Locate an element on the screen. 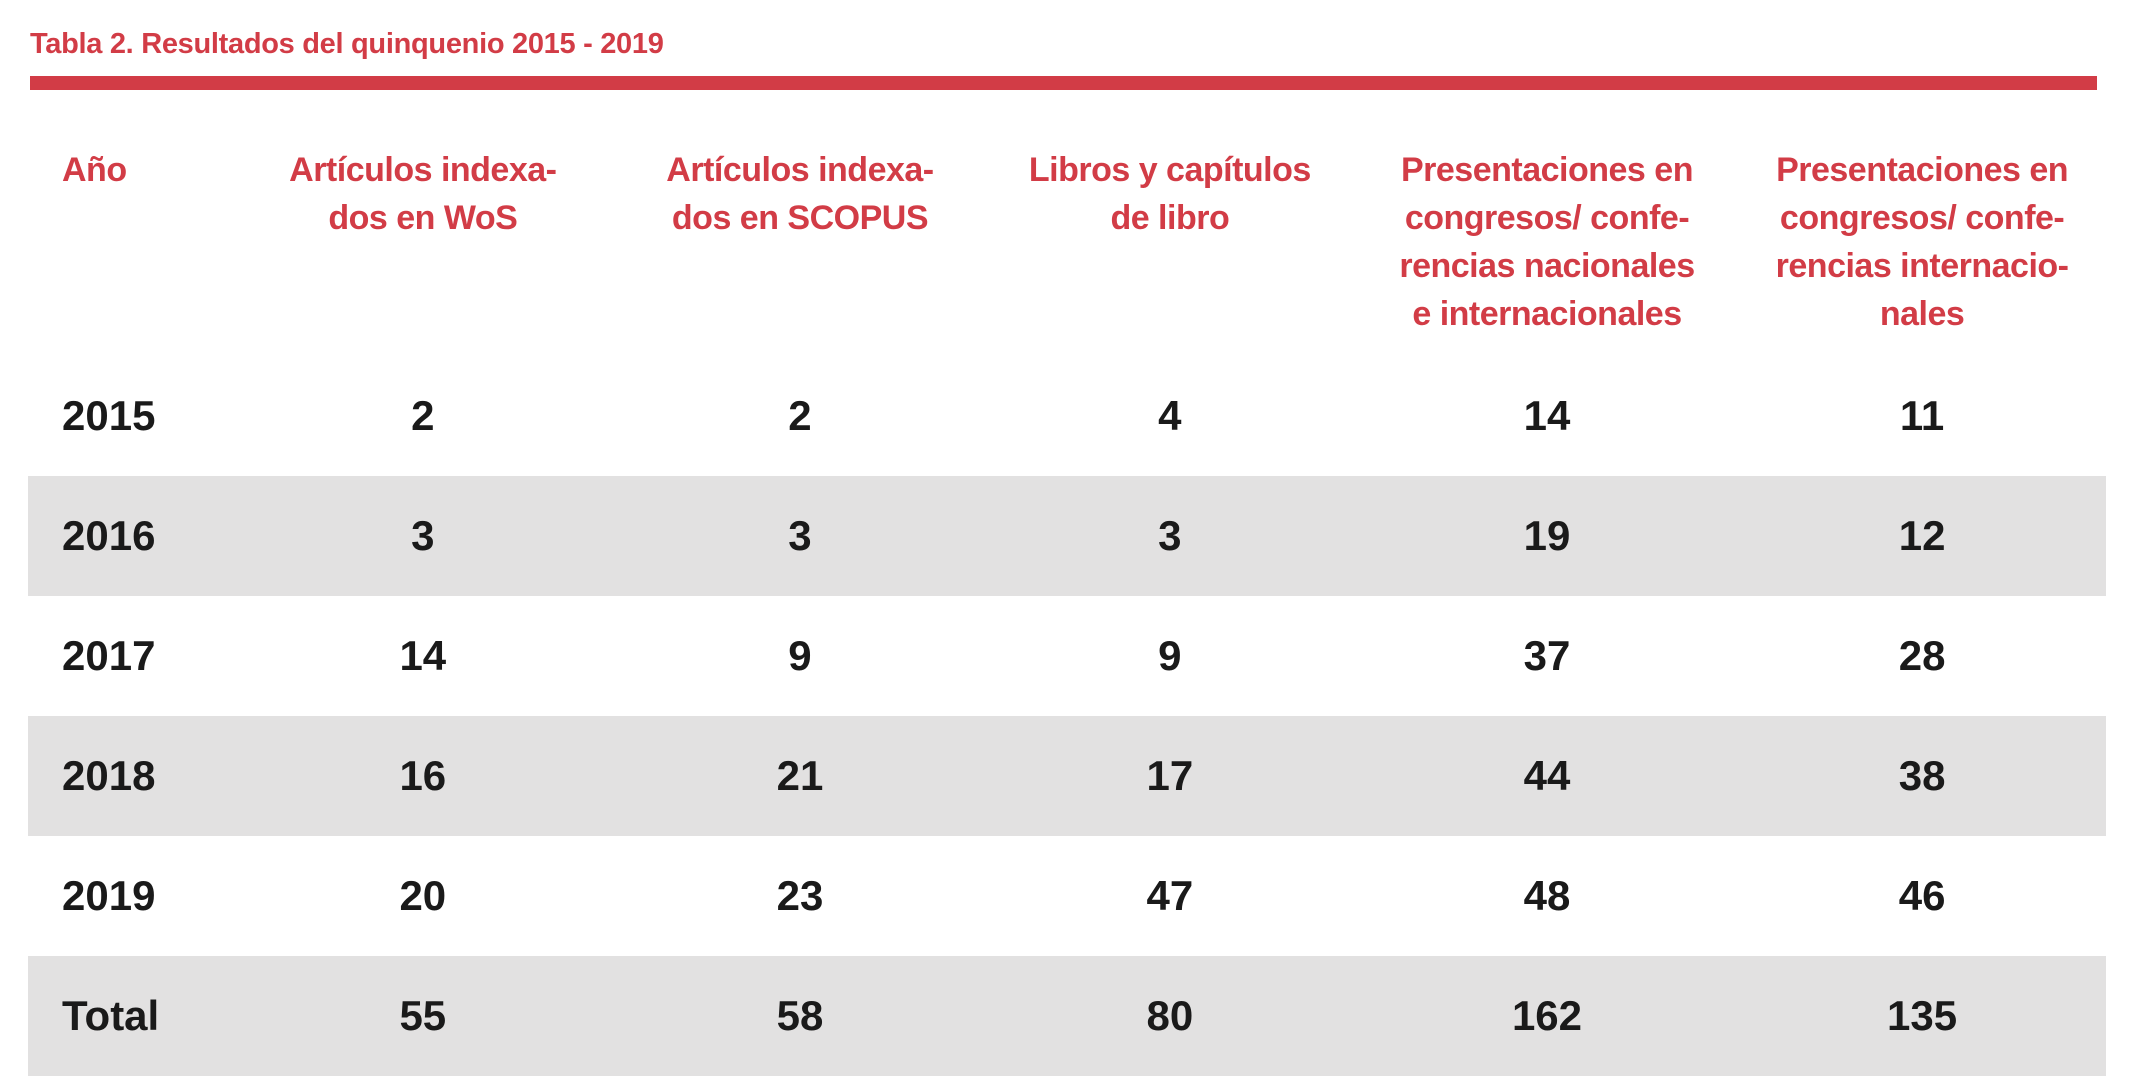  table-row-total: Total 55 58 80 162 135 is located at coordinates (1067, 1016).